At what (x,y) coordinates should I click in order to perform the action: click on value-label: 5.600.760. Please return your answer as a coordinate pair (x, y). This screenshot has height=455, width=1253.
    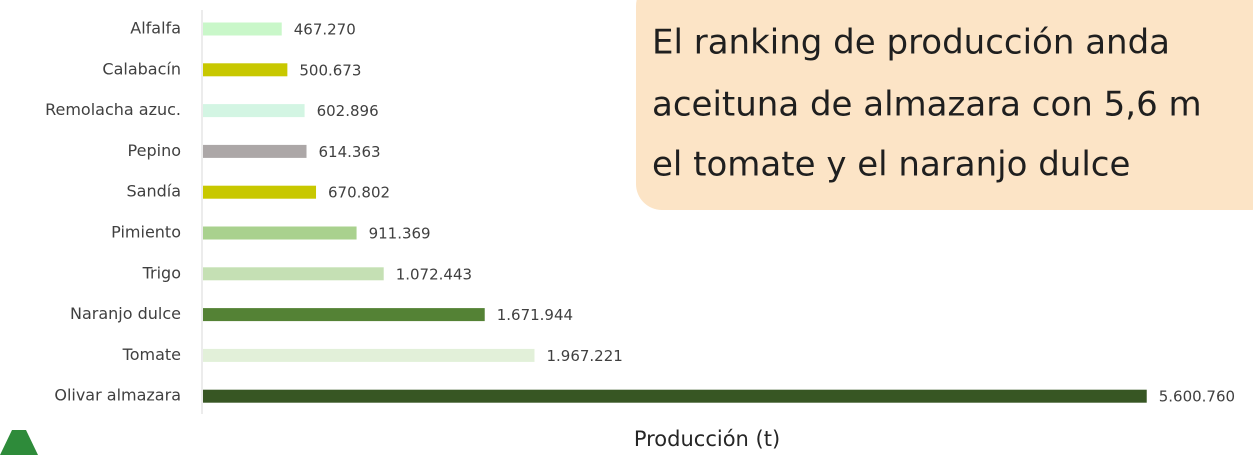
    Looking at the image, I should click on (1197, 397).